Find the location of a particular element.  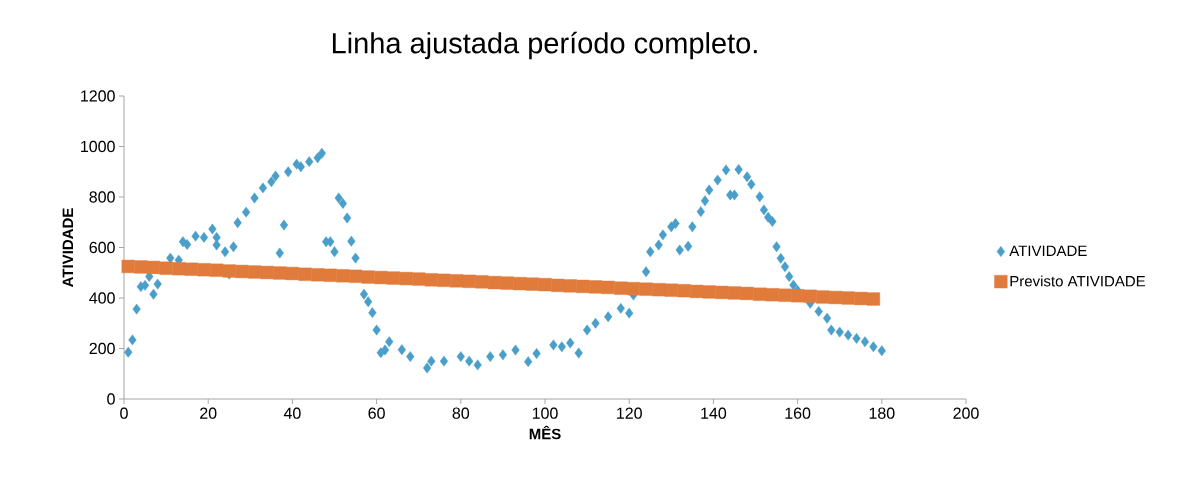

y-tick-label: 800 is located at coordinates (102, 197).